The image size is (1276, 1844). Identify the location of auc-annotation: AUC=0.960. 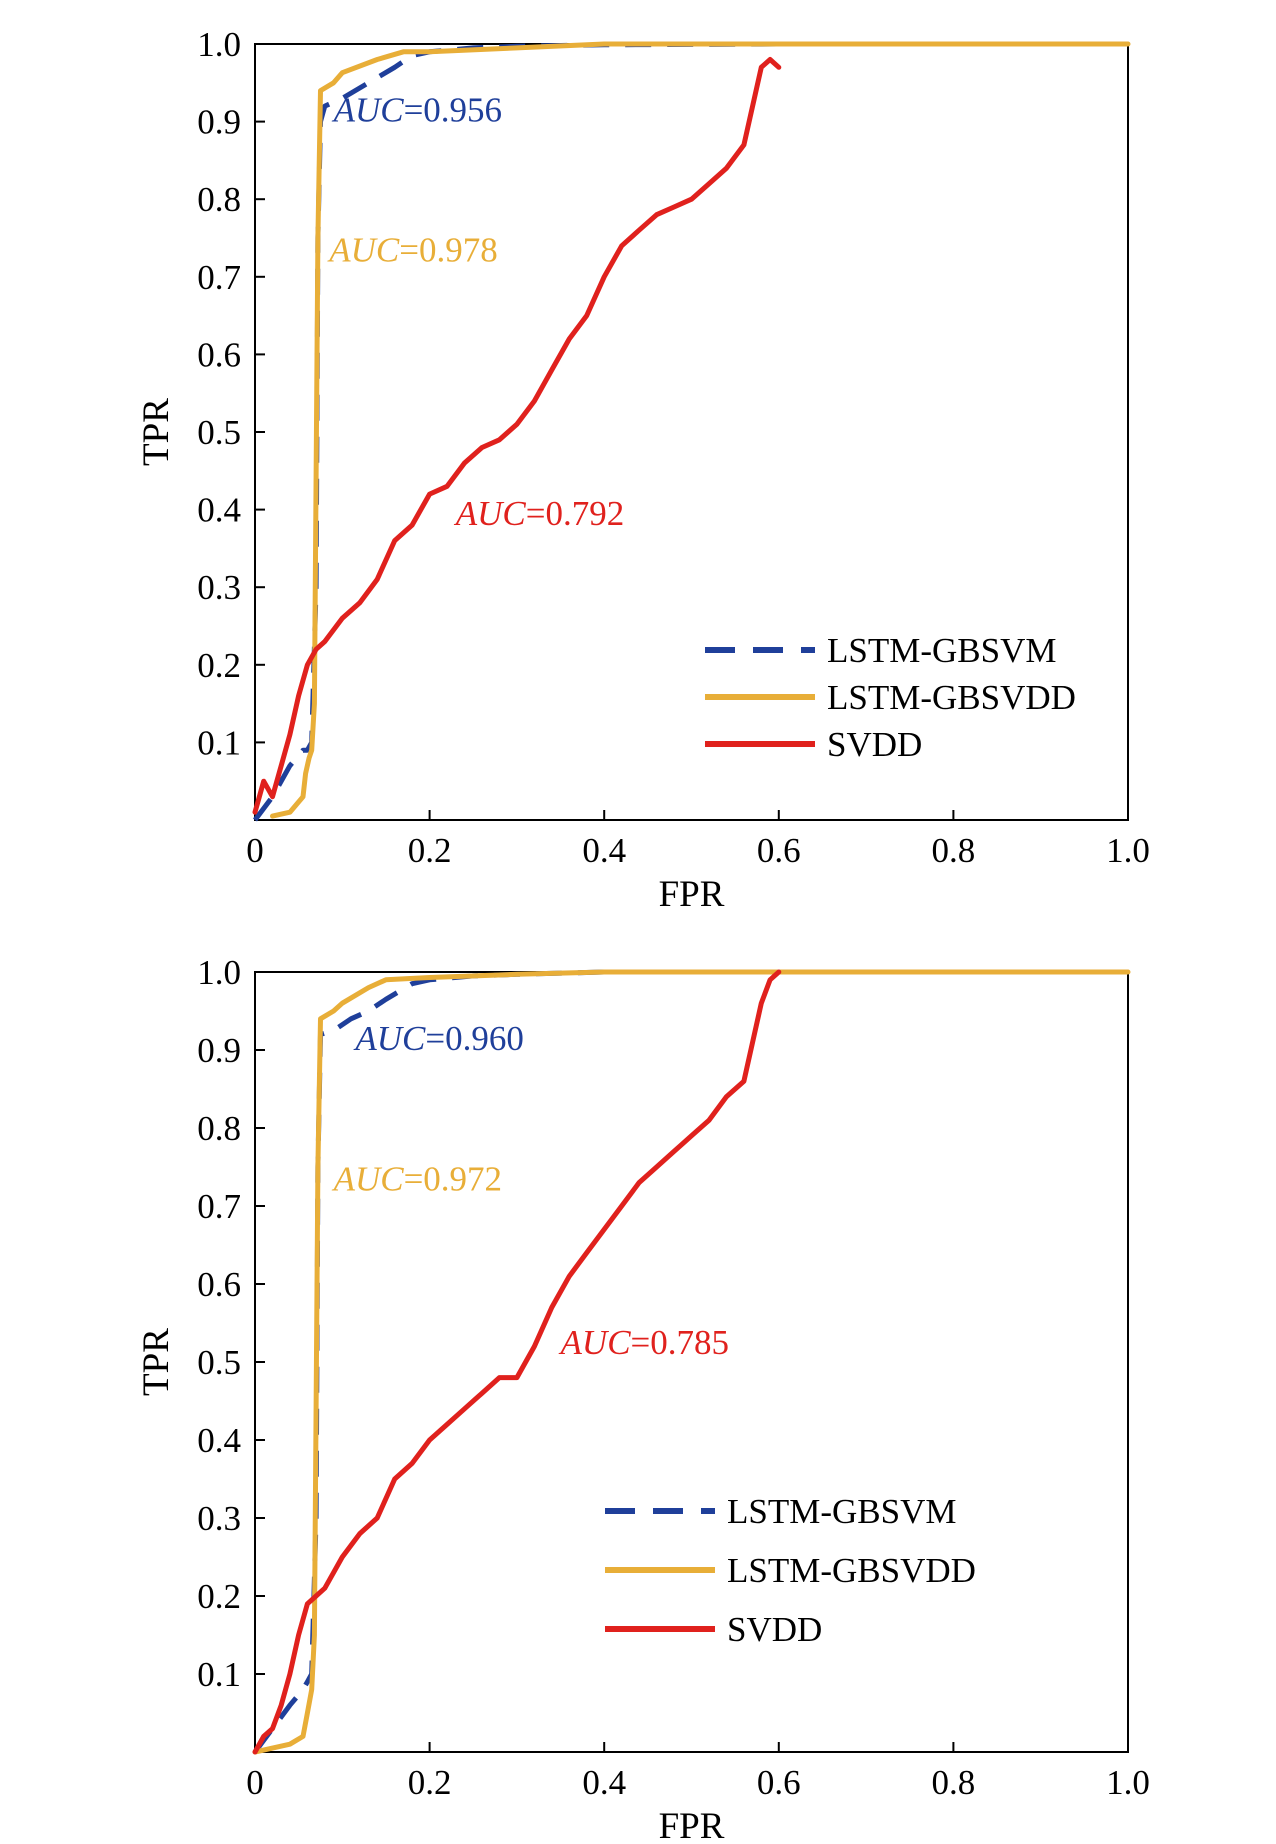
(438, 1038).